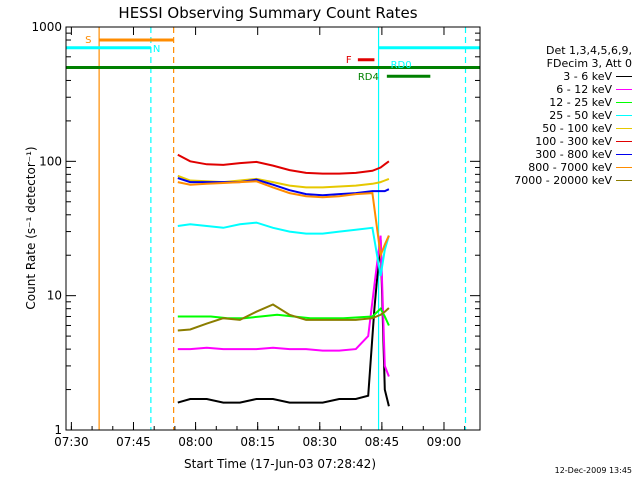 The height and width of the screenshot is (480, 640). What do you see at coordinates (88, 40) in the screenshot?
I see `annotation-label: S` at bounding box center [88, 40].